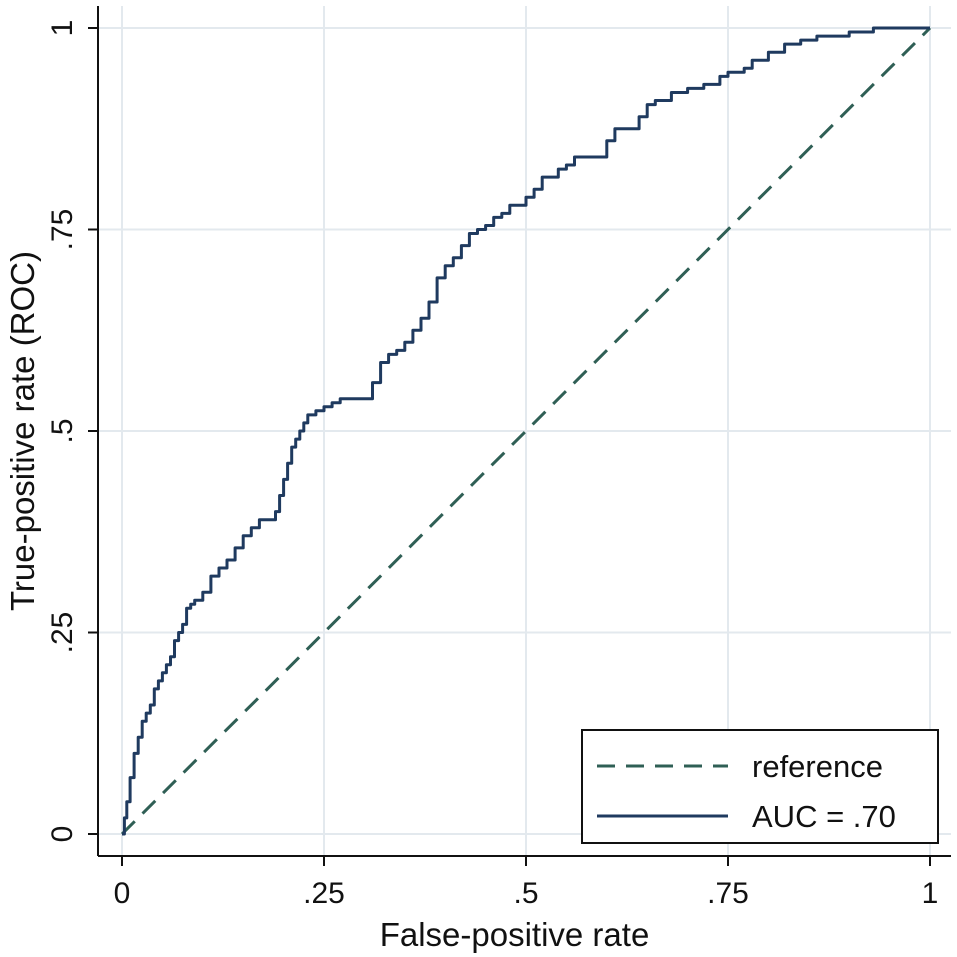 The image size is (957, 957). What do you see at coordinates (817, 766) in the screenshot?
I see `legend-label-reference: reference` at bounding box center [817, 766].